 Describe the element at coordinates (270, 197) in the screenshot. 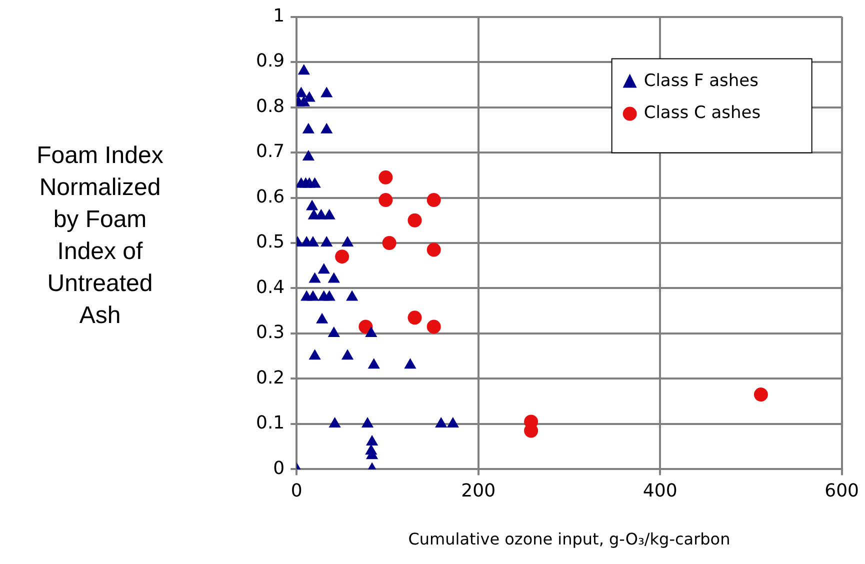

I see `y-tick-label: 0.6` at that location.